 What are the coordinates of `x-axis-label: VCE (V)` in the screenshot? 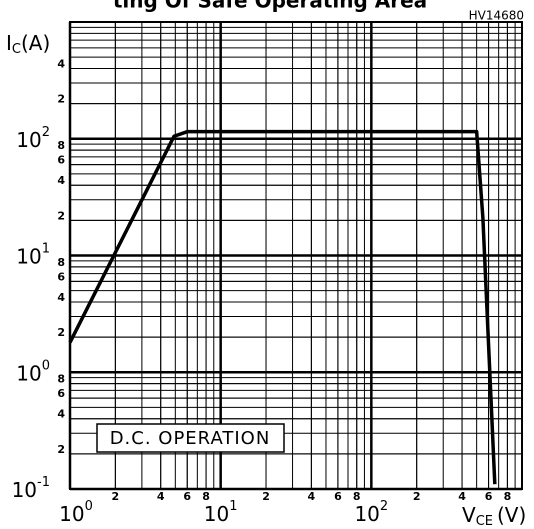 It's located at (494, 516).